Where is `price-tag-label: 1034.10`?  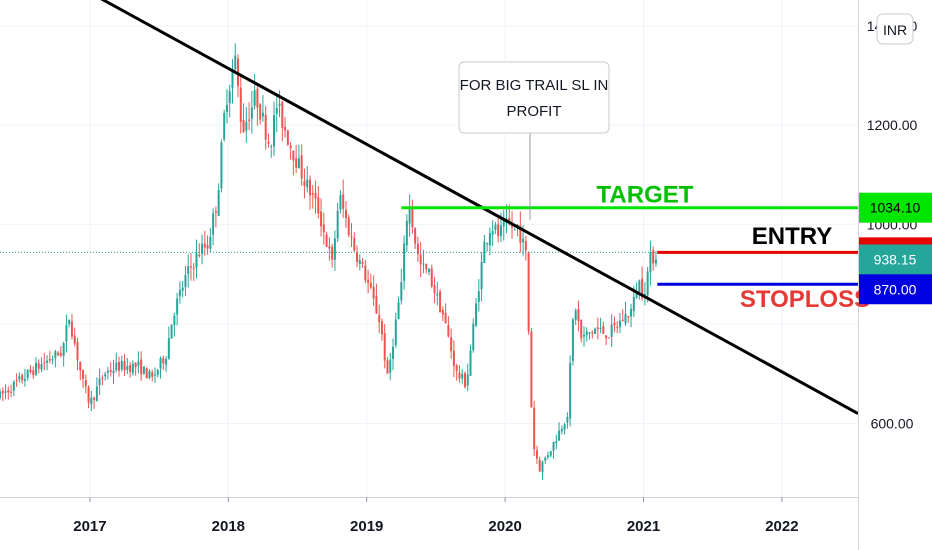 price-tag-label: 1034.10 is located at coordinates (895, 208).